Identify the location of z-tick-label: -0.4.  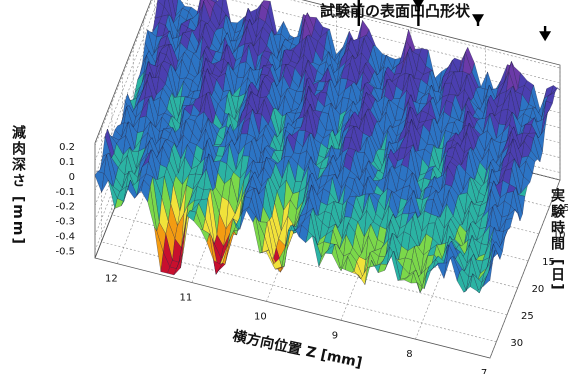
(65, 237).